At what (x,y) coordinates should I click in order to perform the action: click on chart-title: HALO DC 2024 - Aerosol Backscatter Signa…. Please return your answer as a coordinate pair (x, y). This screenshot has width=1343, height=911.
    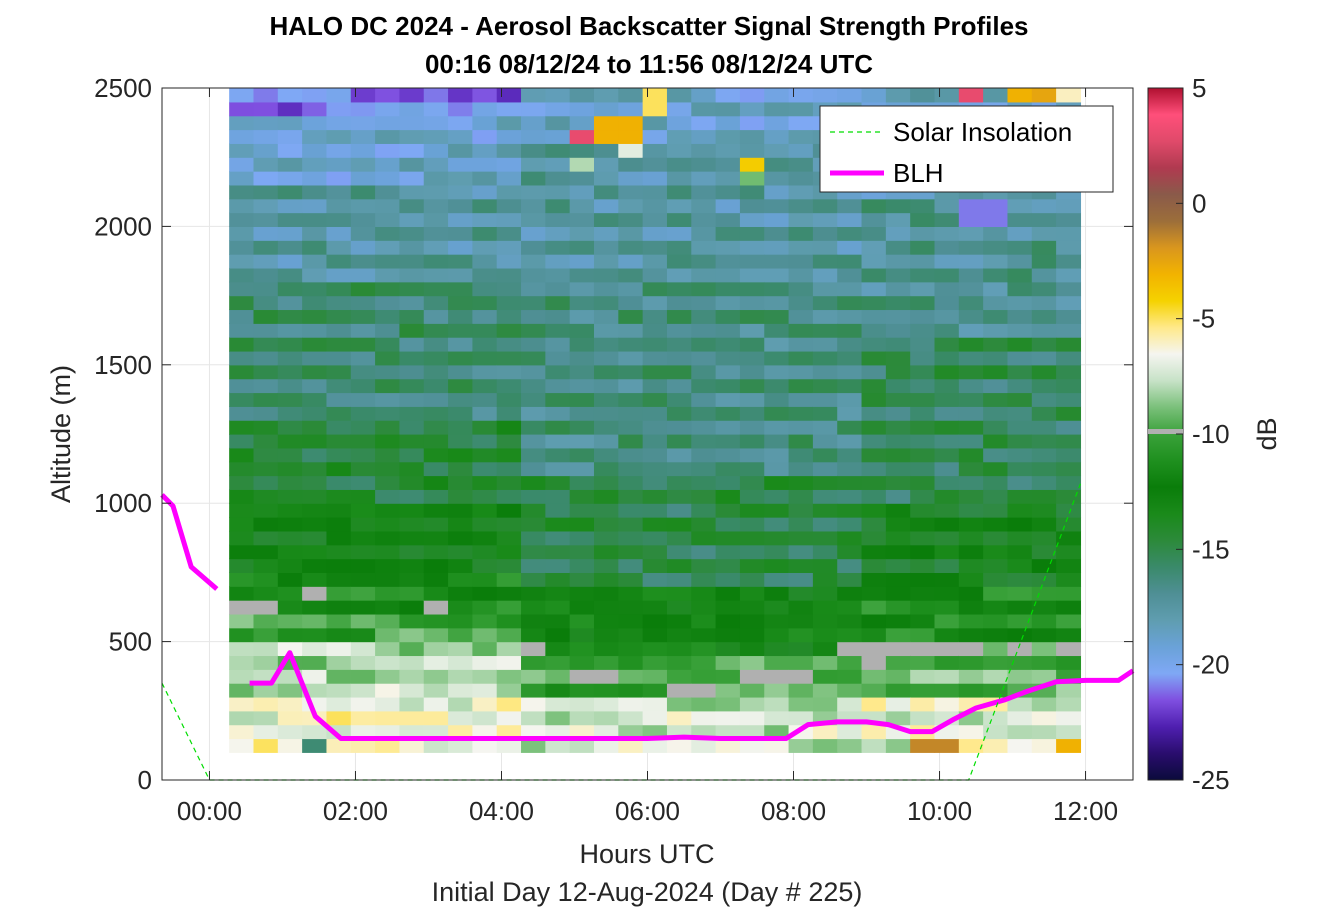
    Looking at the image, I should click on (648, 26).